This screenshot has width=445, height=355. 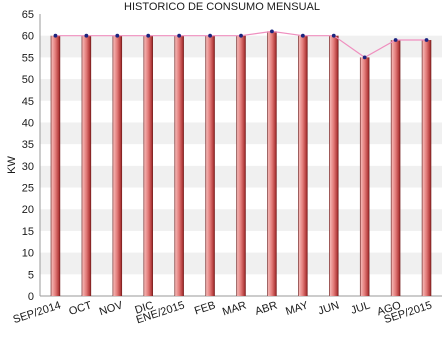 I want to click on chart-title: HISTORICO DE CONSUMO MENSUAL, so click(x=222, y=7).